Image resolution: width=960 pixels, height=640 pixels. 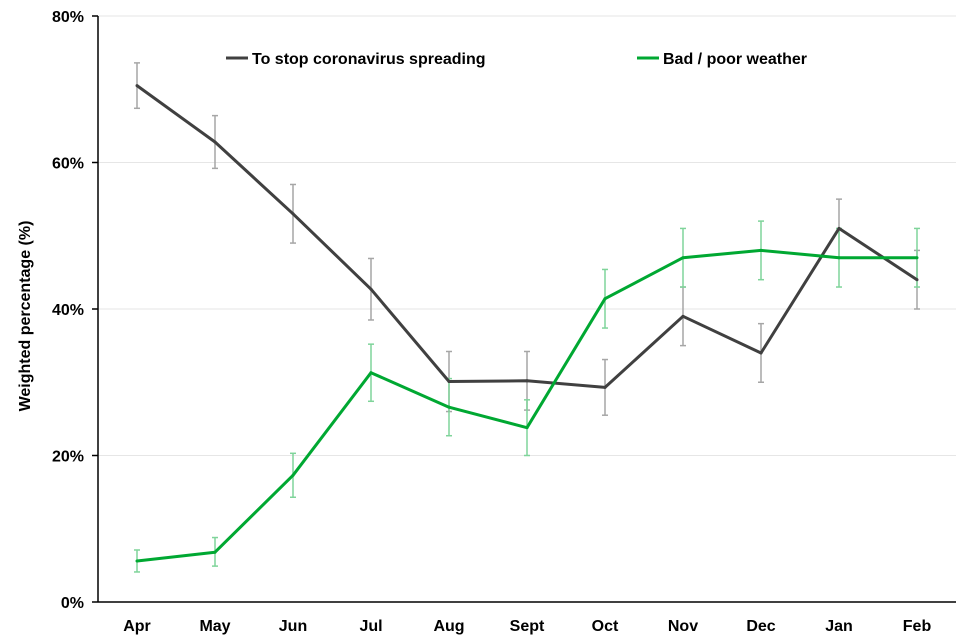 I want to click on y-tick-label: 60%, so click(x=68, y=164).